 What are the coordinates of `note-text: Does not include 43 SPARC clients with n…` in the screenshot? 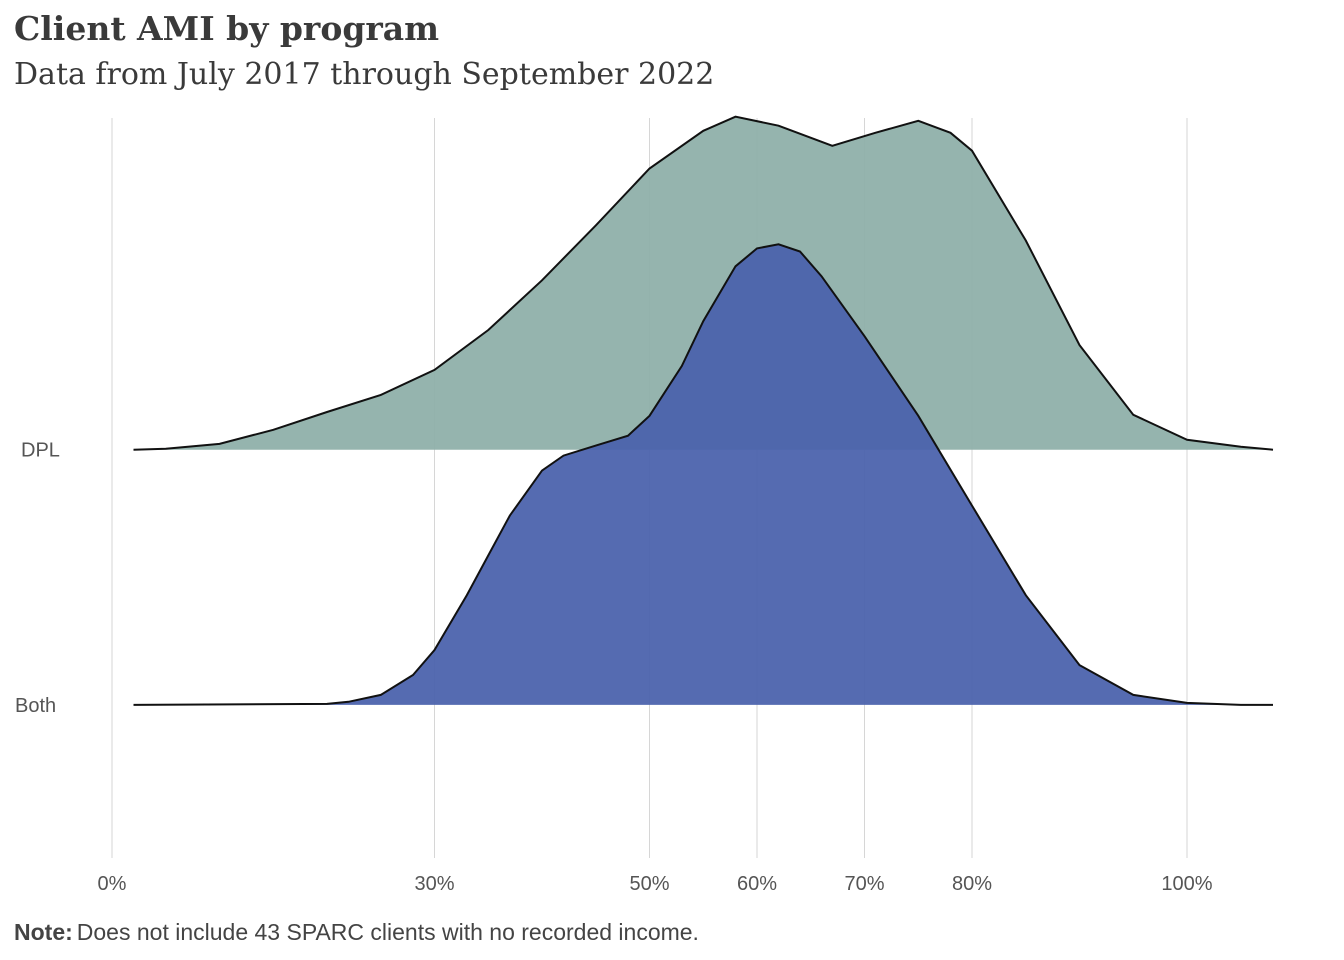 It's located at (388, 932).